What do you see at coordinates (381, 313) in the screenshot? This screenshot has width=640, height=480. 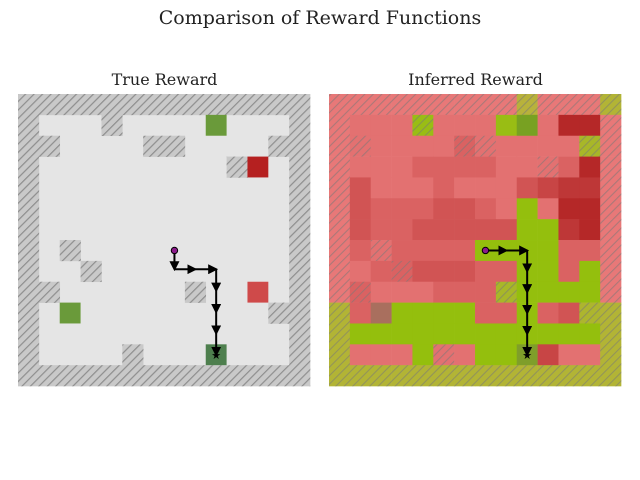 I see `inferred-feature-cell` at bounding box center [381, 313].